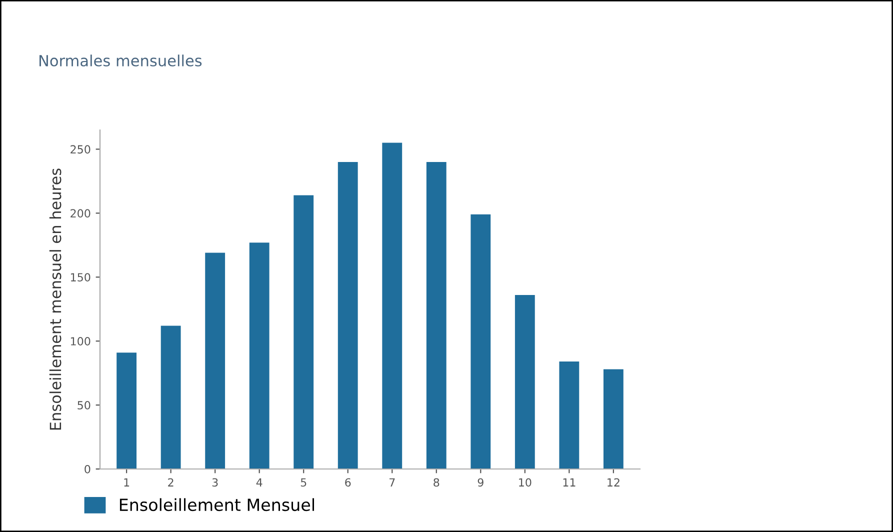  What do you see at coordinates (80, 341) in the screenshot?
I see `y-tick-label: 100` at bounding box center [80, 341].